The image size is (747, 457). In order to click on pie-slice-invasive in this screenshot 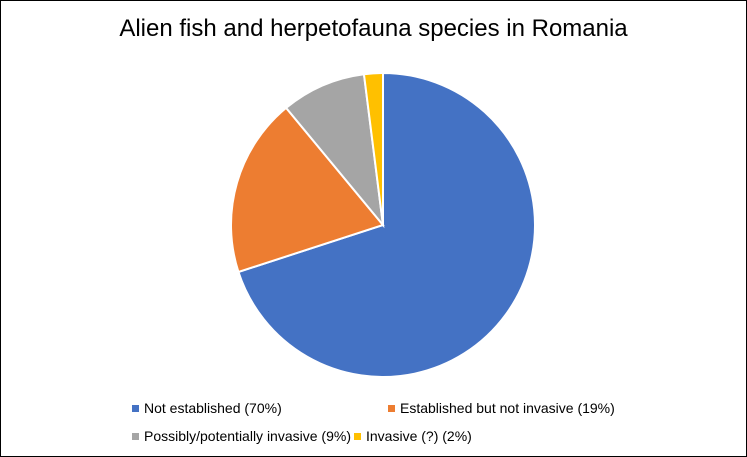, I will do `click(373, 148)`.